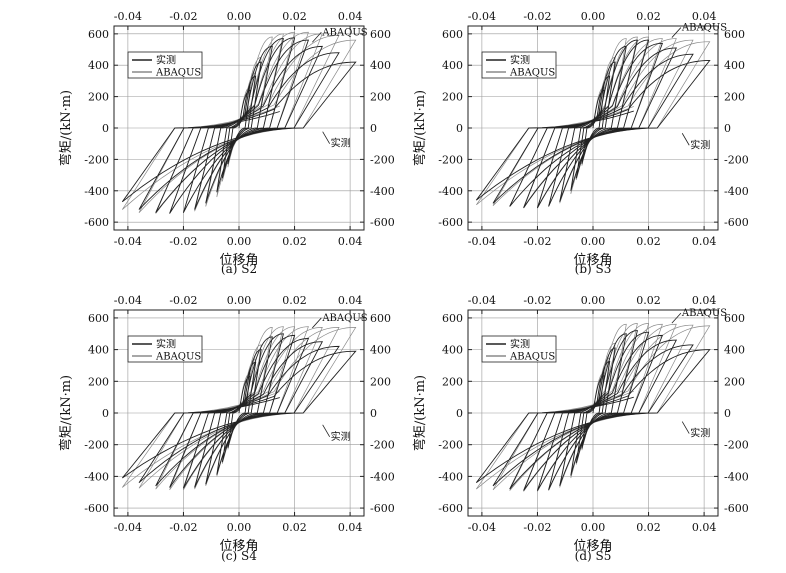 This screenshot has width=786, height=573. I want to click on panel-caption: (a) S2, so click(239, 269).